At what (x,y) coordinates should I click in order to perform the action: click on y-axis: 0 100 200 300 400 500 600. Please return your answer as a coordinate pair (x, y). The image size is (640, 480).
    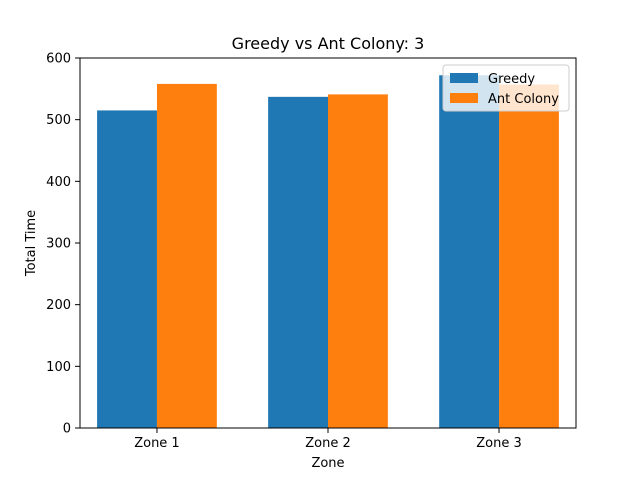
    Looking at the image, I should click on (63, 244).